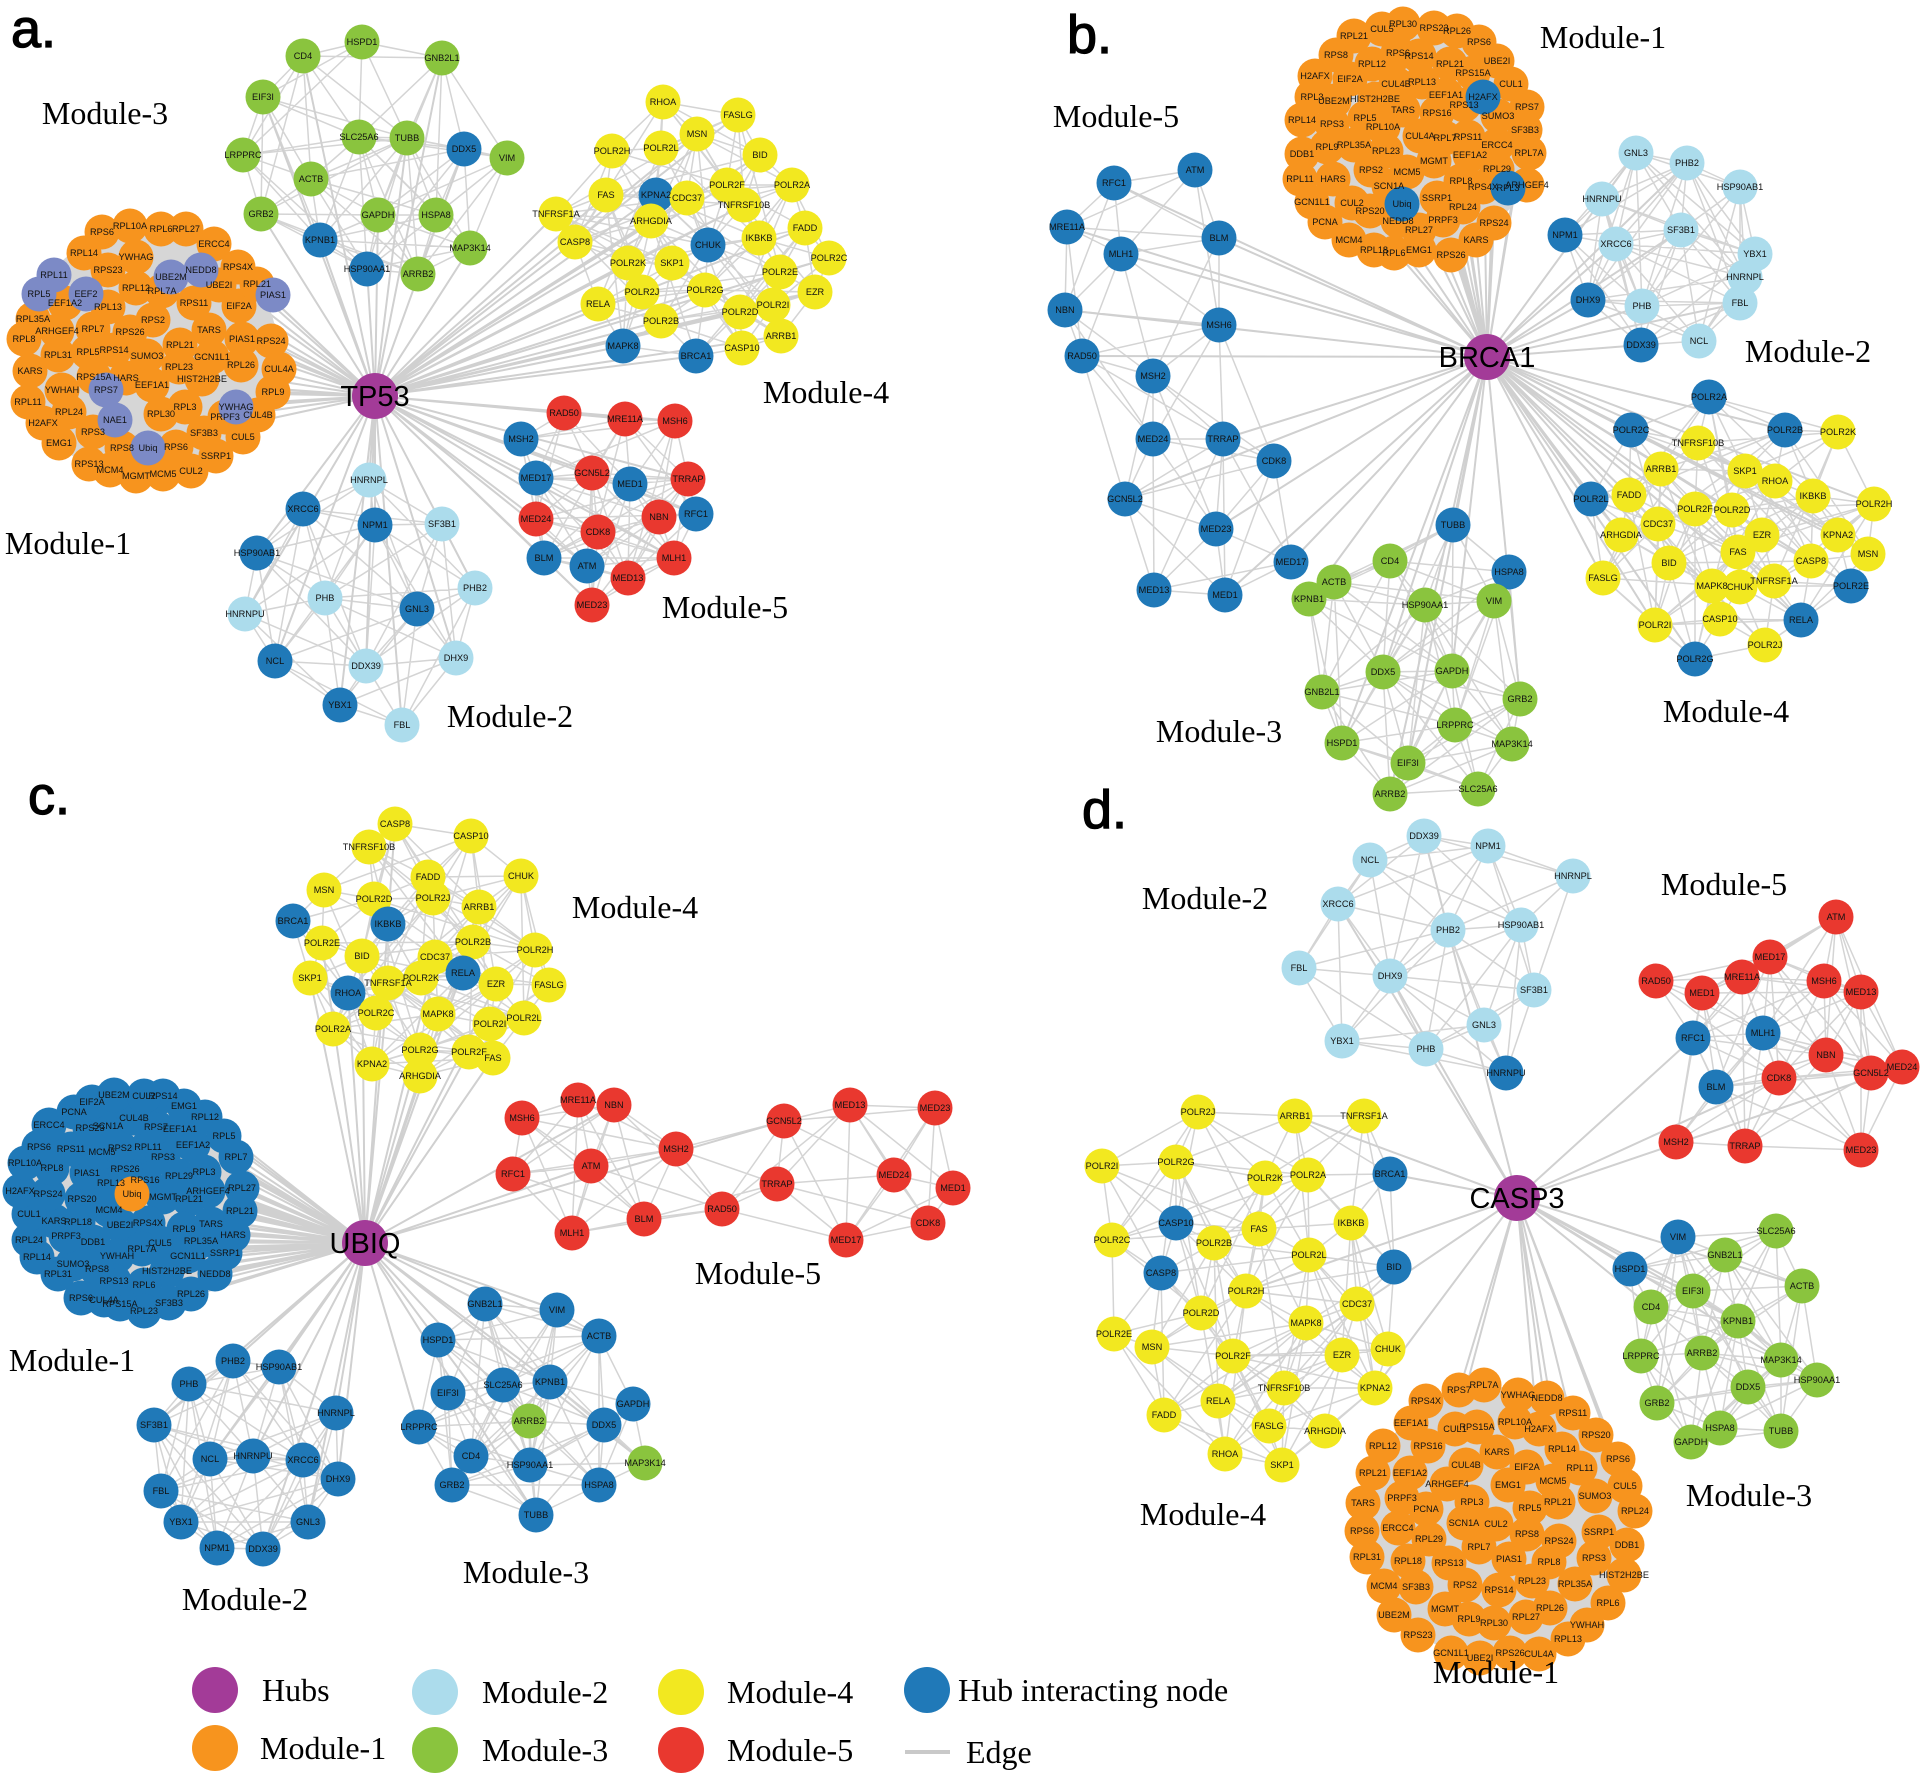 The image size is (1923, 1775). Describe the element at coordinates (1765, 645) in the screenshot. I see `svg-text: POLR2J` at that location.